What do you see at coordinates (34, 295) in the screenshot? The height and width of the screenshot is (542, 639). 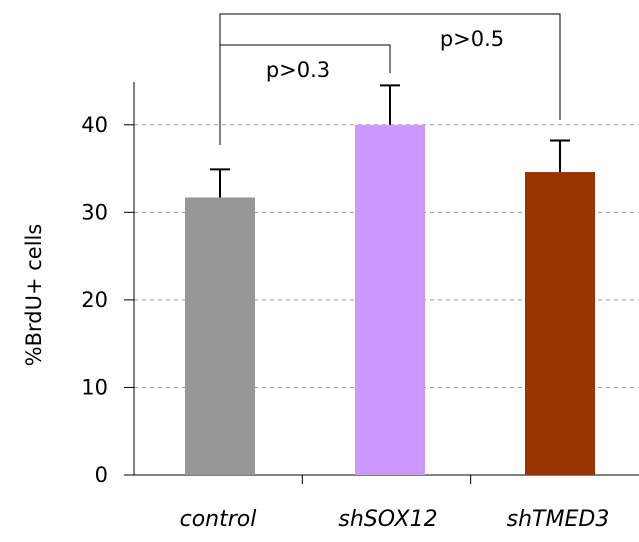 I see `y-axis-label: %BrdU+ cells` at bounding box center [34, 295].